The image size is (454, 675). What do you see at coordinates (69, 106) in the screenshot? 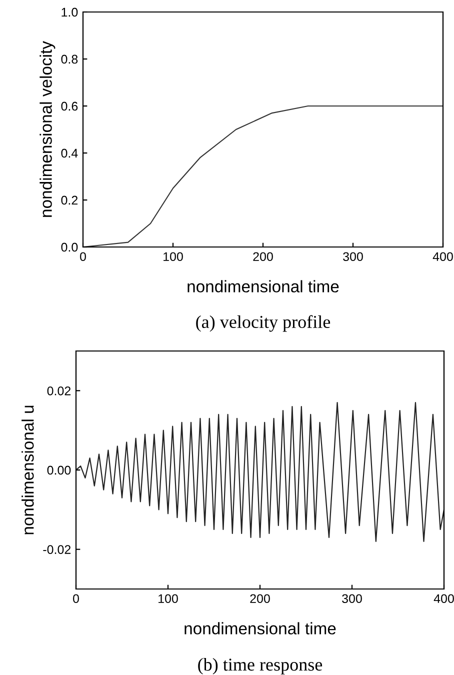
I see `y-tick-label: 0.6` at bounding box center [69, 106].